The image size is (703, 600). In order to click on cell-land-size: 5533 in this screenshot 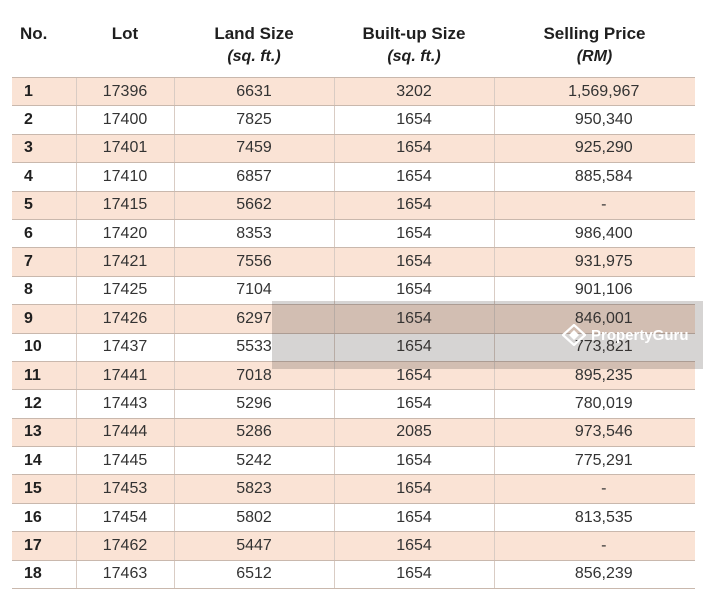, I will do `click(253, 347)`.